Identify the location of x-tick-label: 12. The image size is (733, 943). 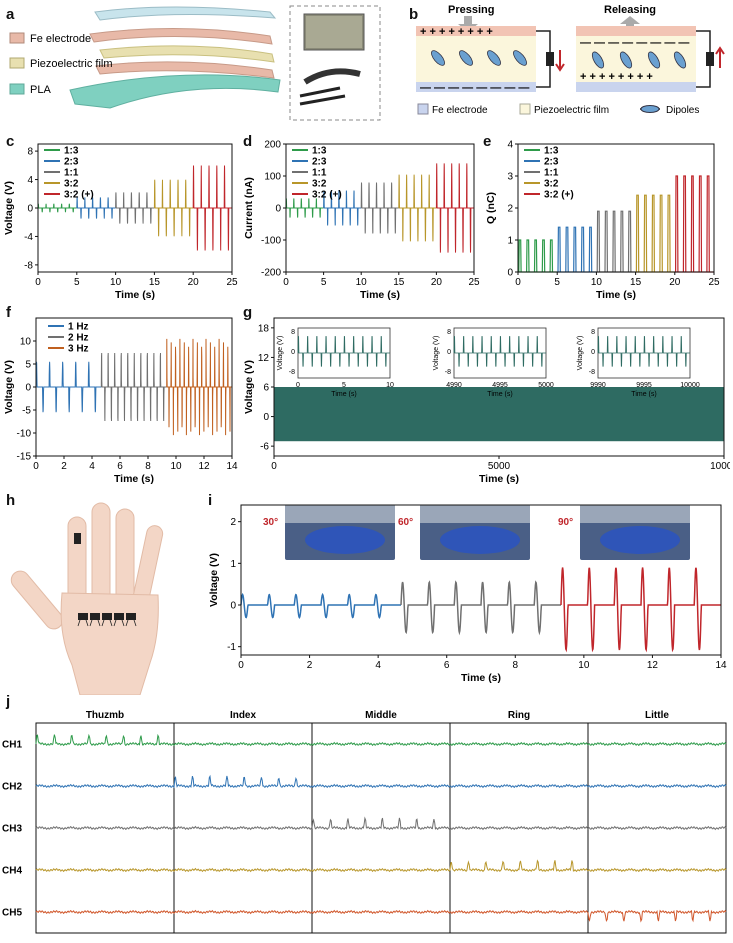
(653, 665).